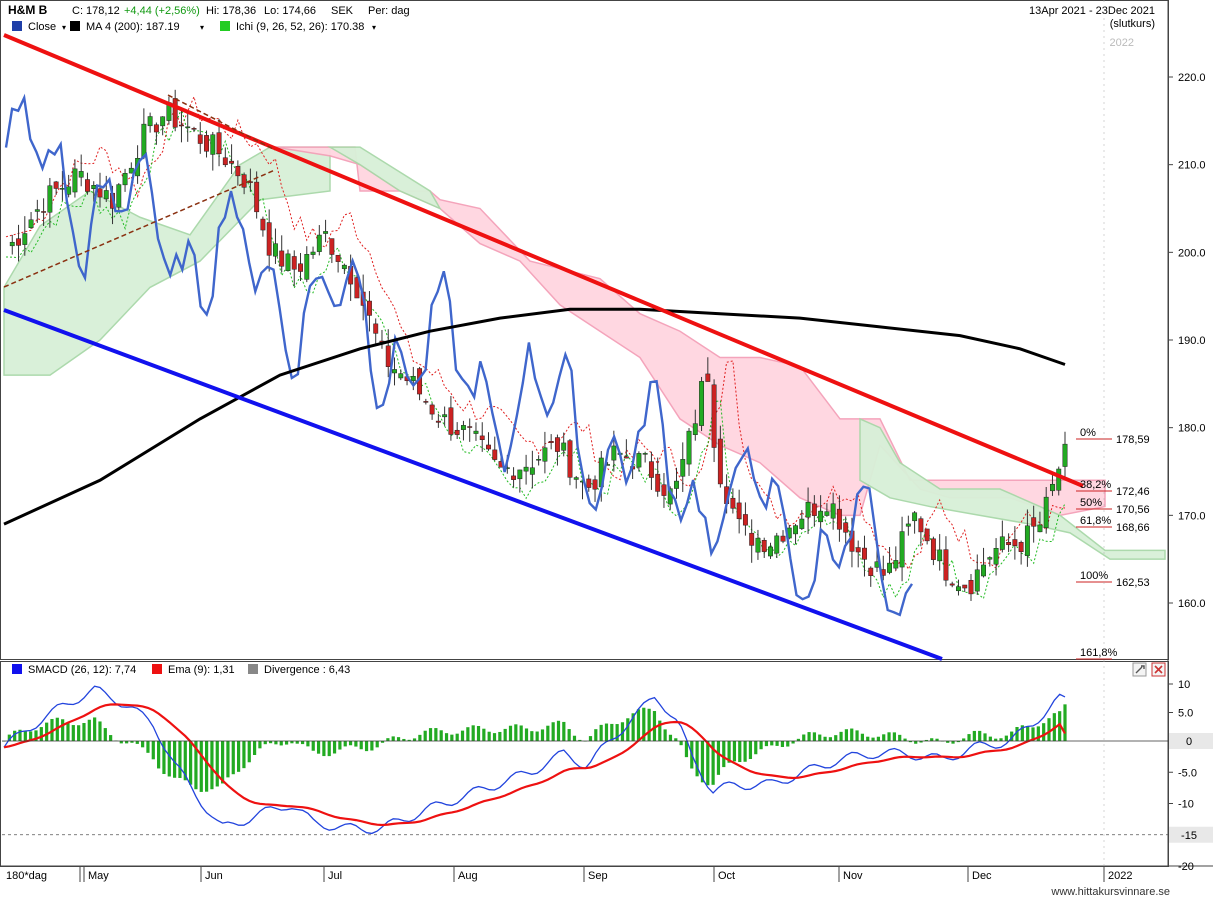  What do you see at coordinates (133, 27) in the screenshot?
I see `ma-legend-label: MA 4 (200): 187.19` at bounding box center [133, 27].